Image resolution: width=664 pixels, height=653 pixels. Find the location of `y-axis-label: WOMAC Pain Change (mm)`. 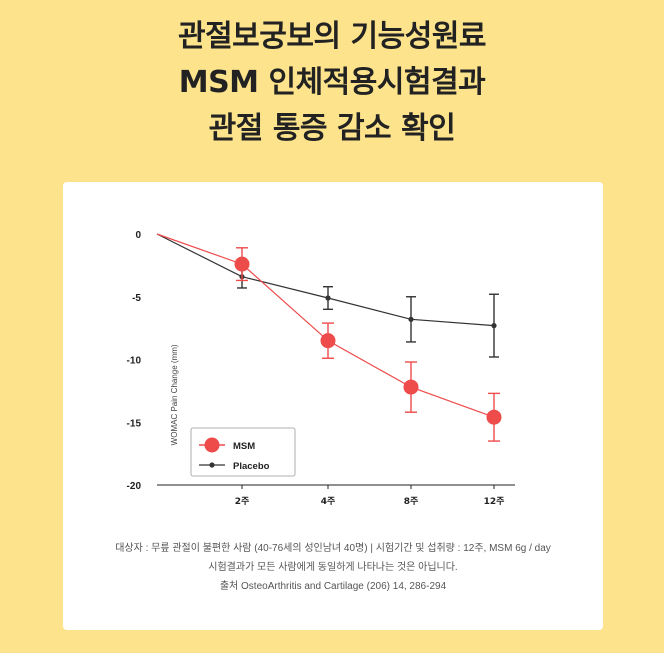

y-axis-label: WOMAC Pain Change (mm) is located at coordinates (174, 394).